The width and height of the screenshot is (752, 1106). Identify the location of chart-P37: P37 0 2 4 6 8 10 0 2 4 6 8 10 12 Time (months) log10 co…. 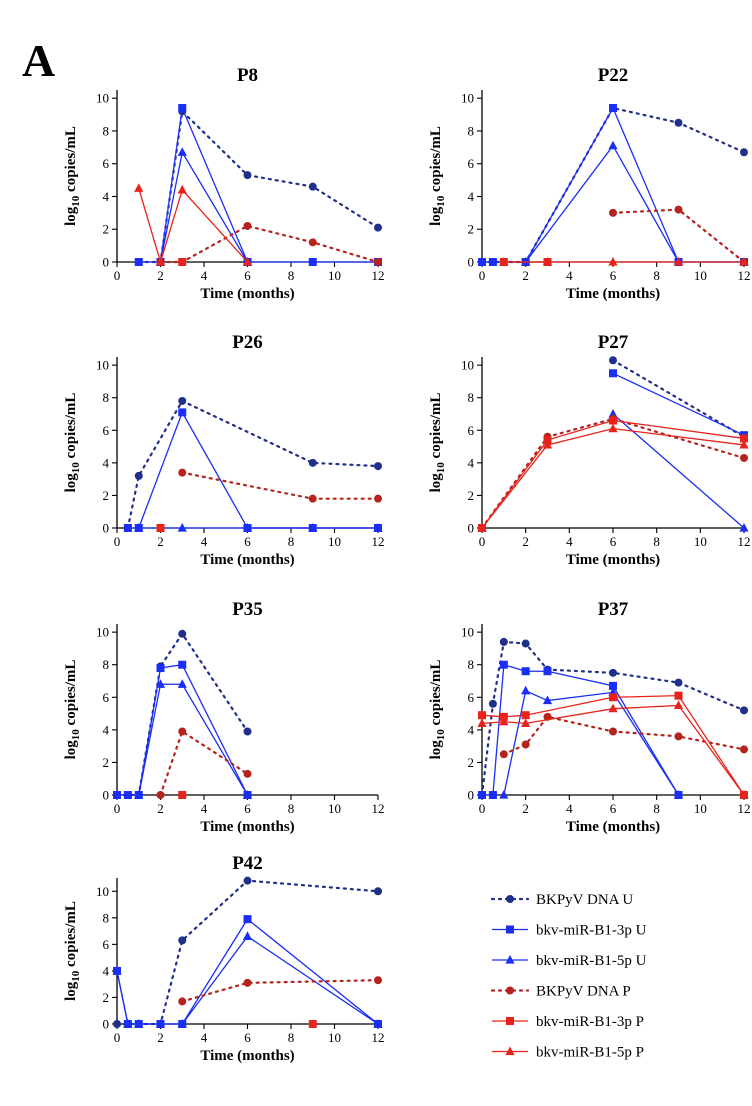
(589, 717).